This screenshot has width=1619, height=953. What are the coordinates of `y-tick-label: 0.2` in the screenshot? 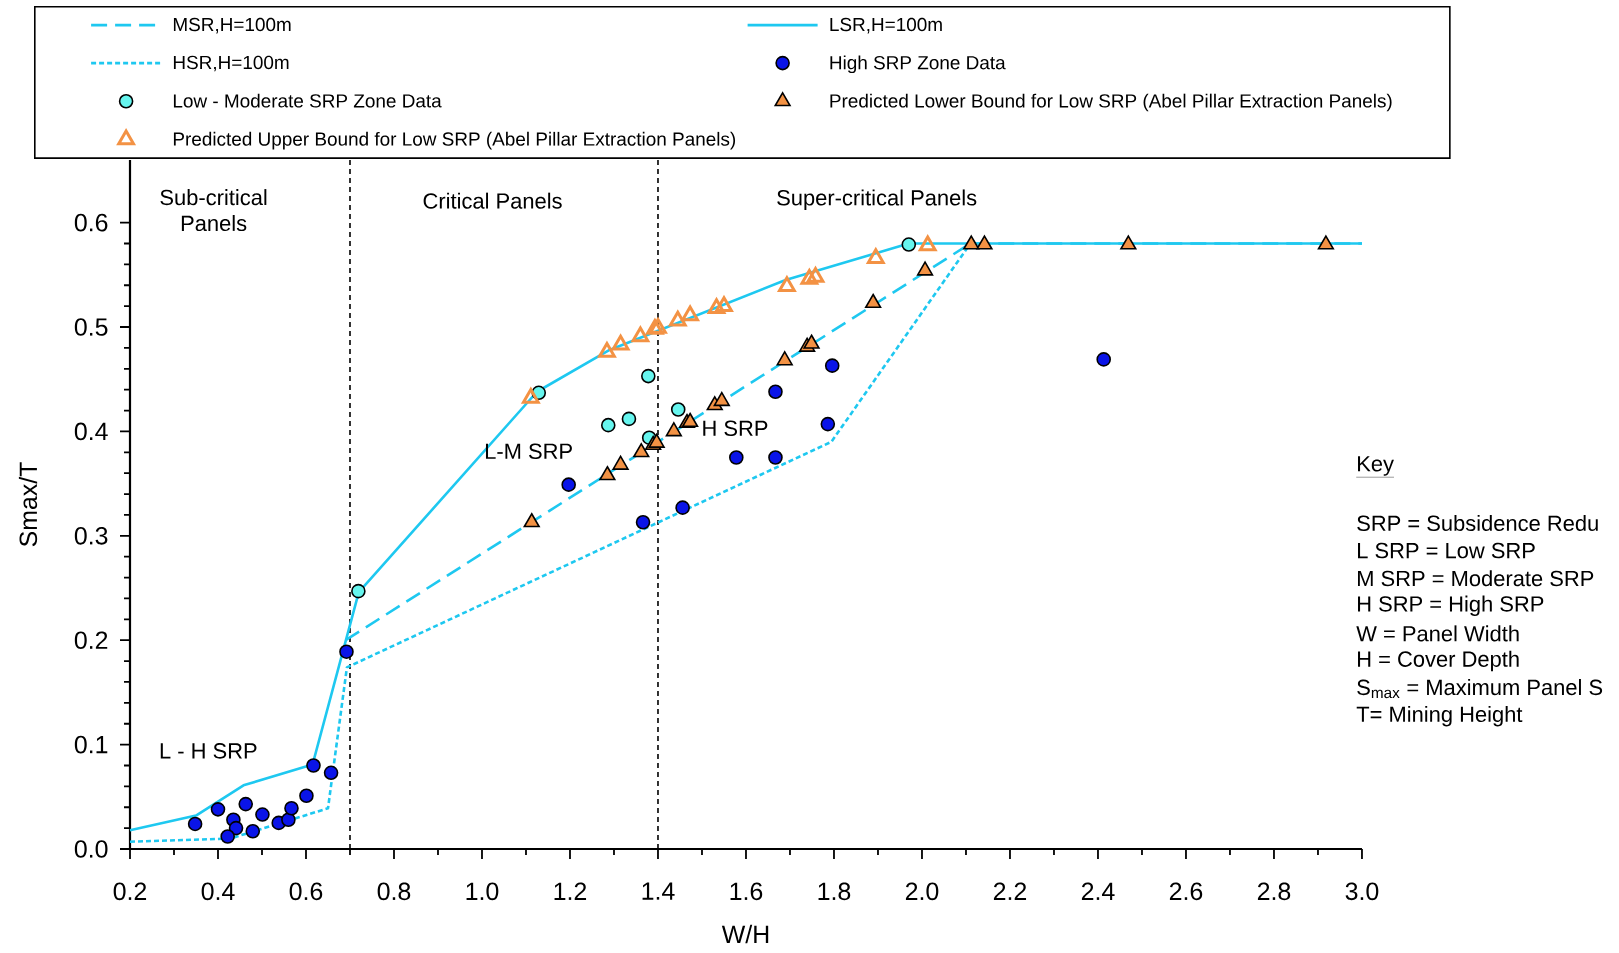 It's located at (91, 640).